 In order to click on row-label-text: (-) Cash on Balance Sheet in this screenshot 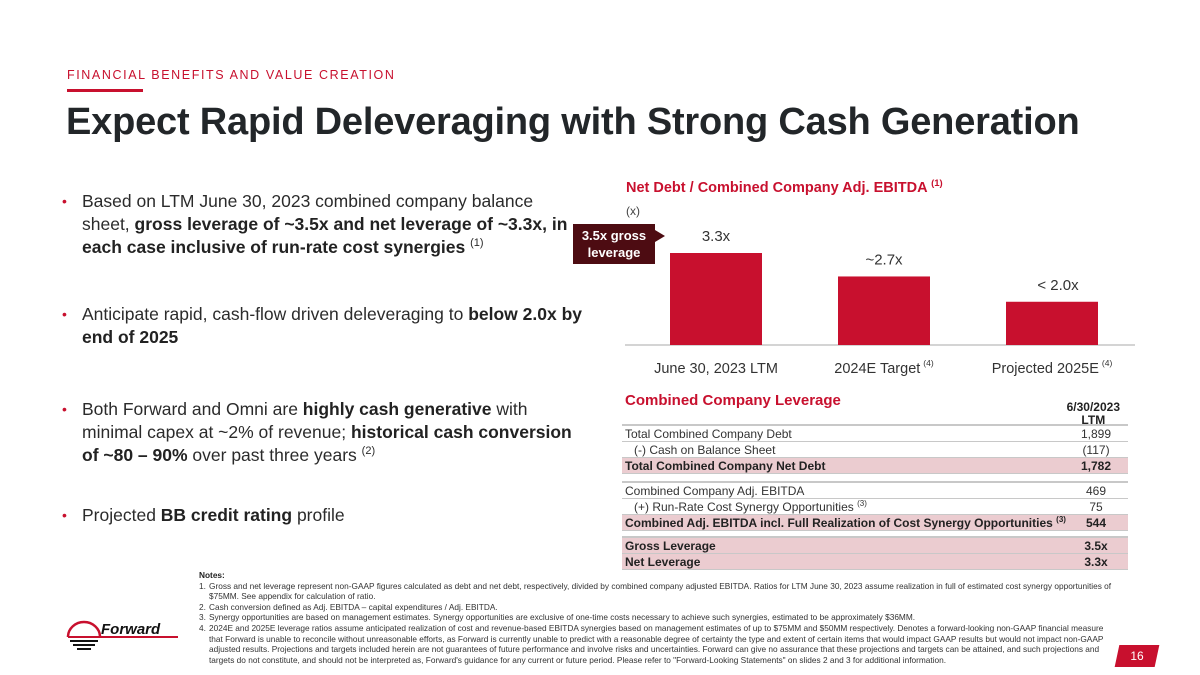, I will do `click(705, 450)`.